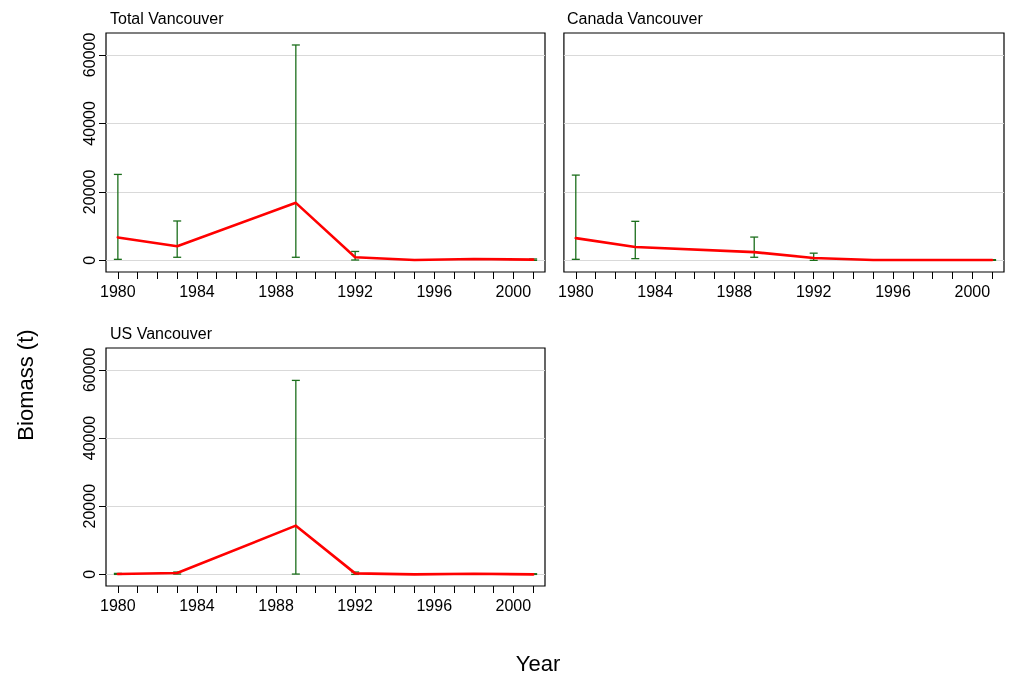 The width and height of the screenshot is (1011, 683). I want to click on x-axis-title: Year, so click(538, 664).